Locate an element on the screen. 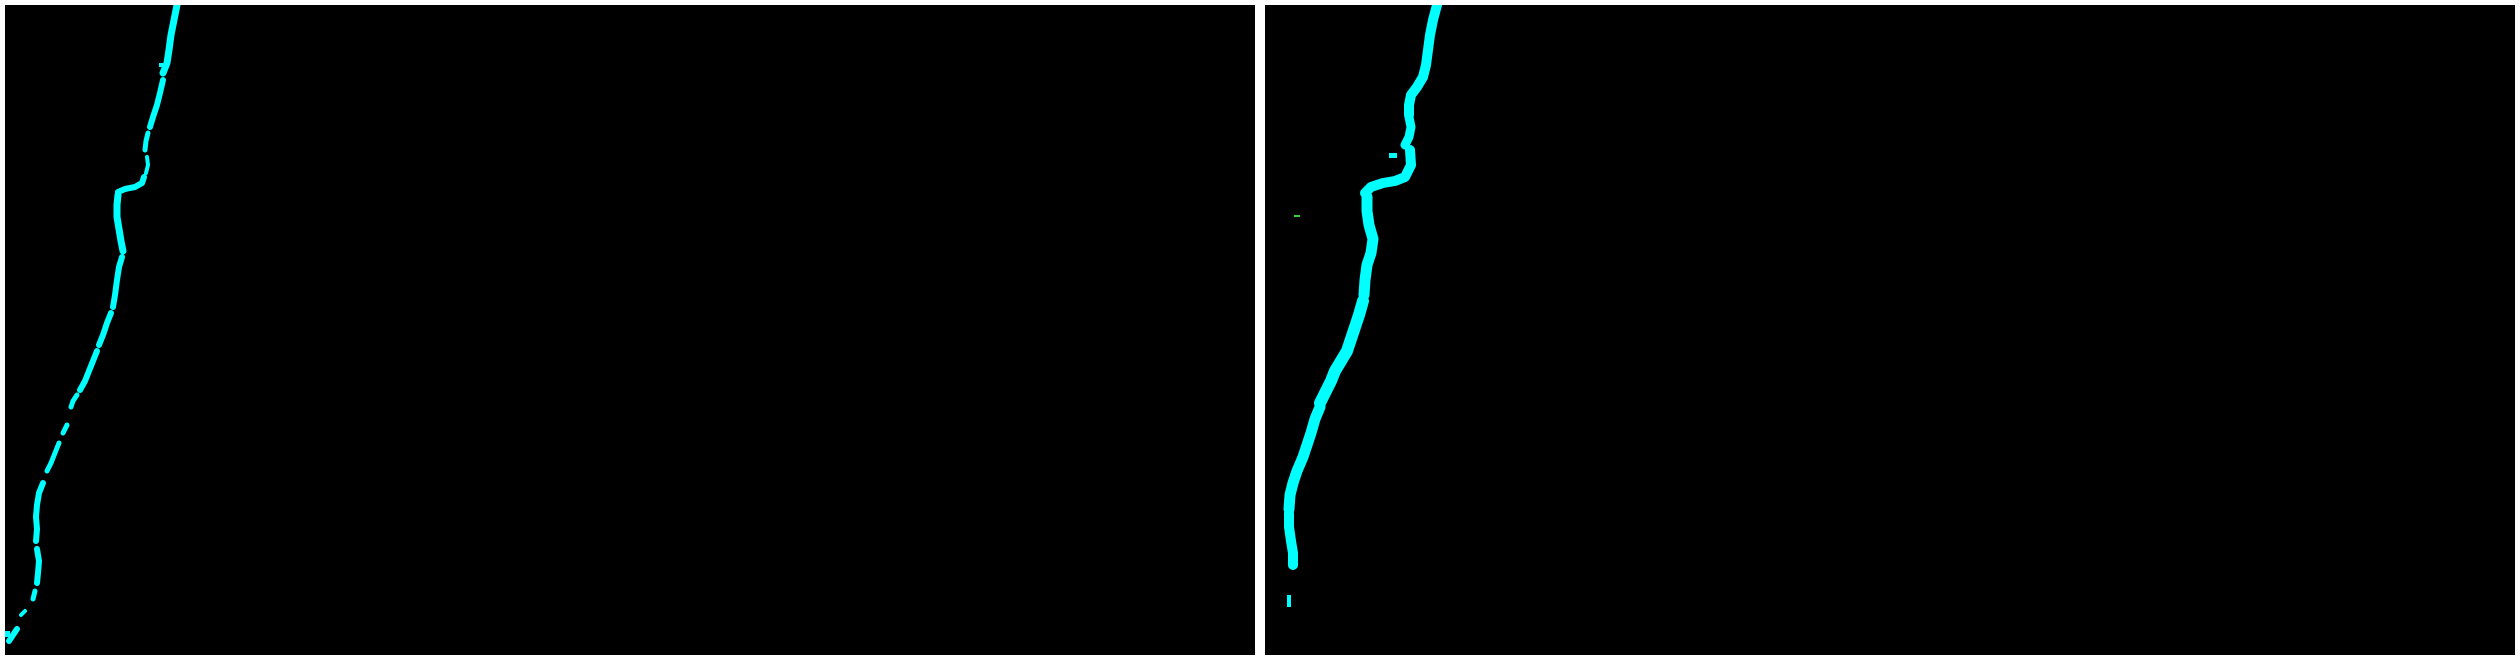  right-crack-segments is located at coordinates (1362, 287).